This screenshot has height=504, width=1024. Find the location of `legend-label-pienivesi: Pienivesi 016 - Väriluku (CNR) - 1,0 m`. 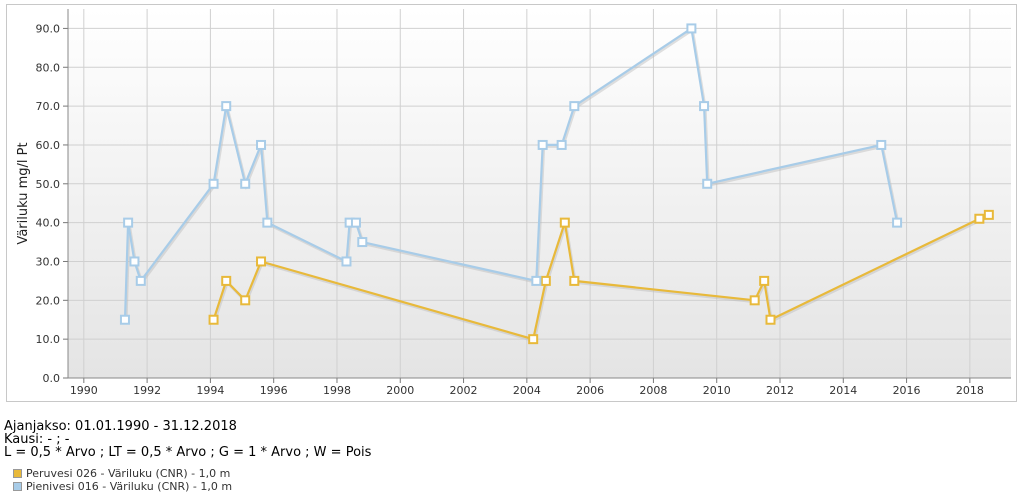

legend-label-pienivesi: Pienivesi 016 - Väriluku (CNR) - 1,0 m is located at coordinates (129, 486).